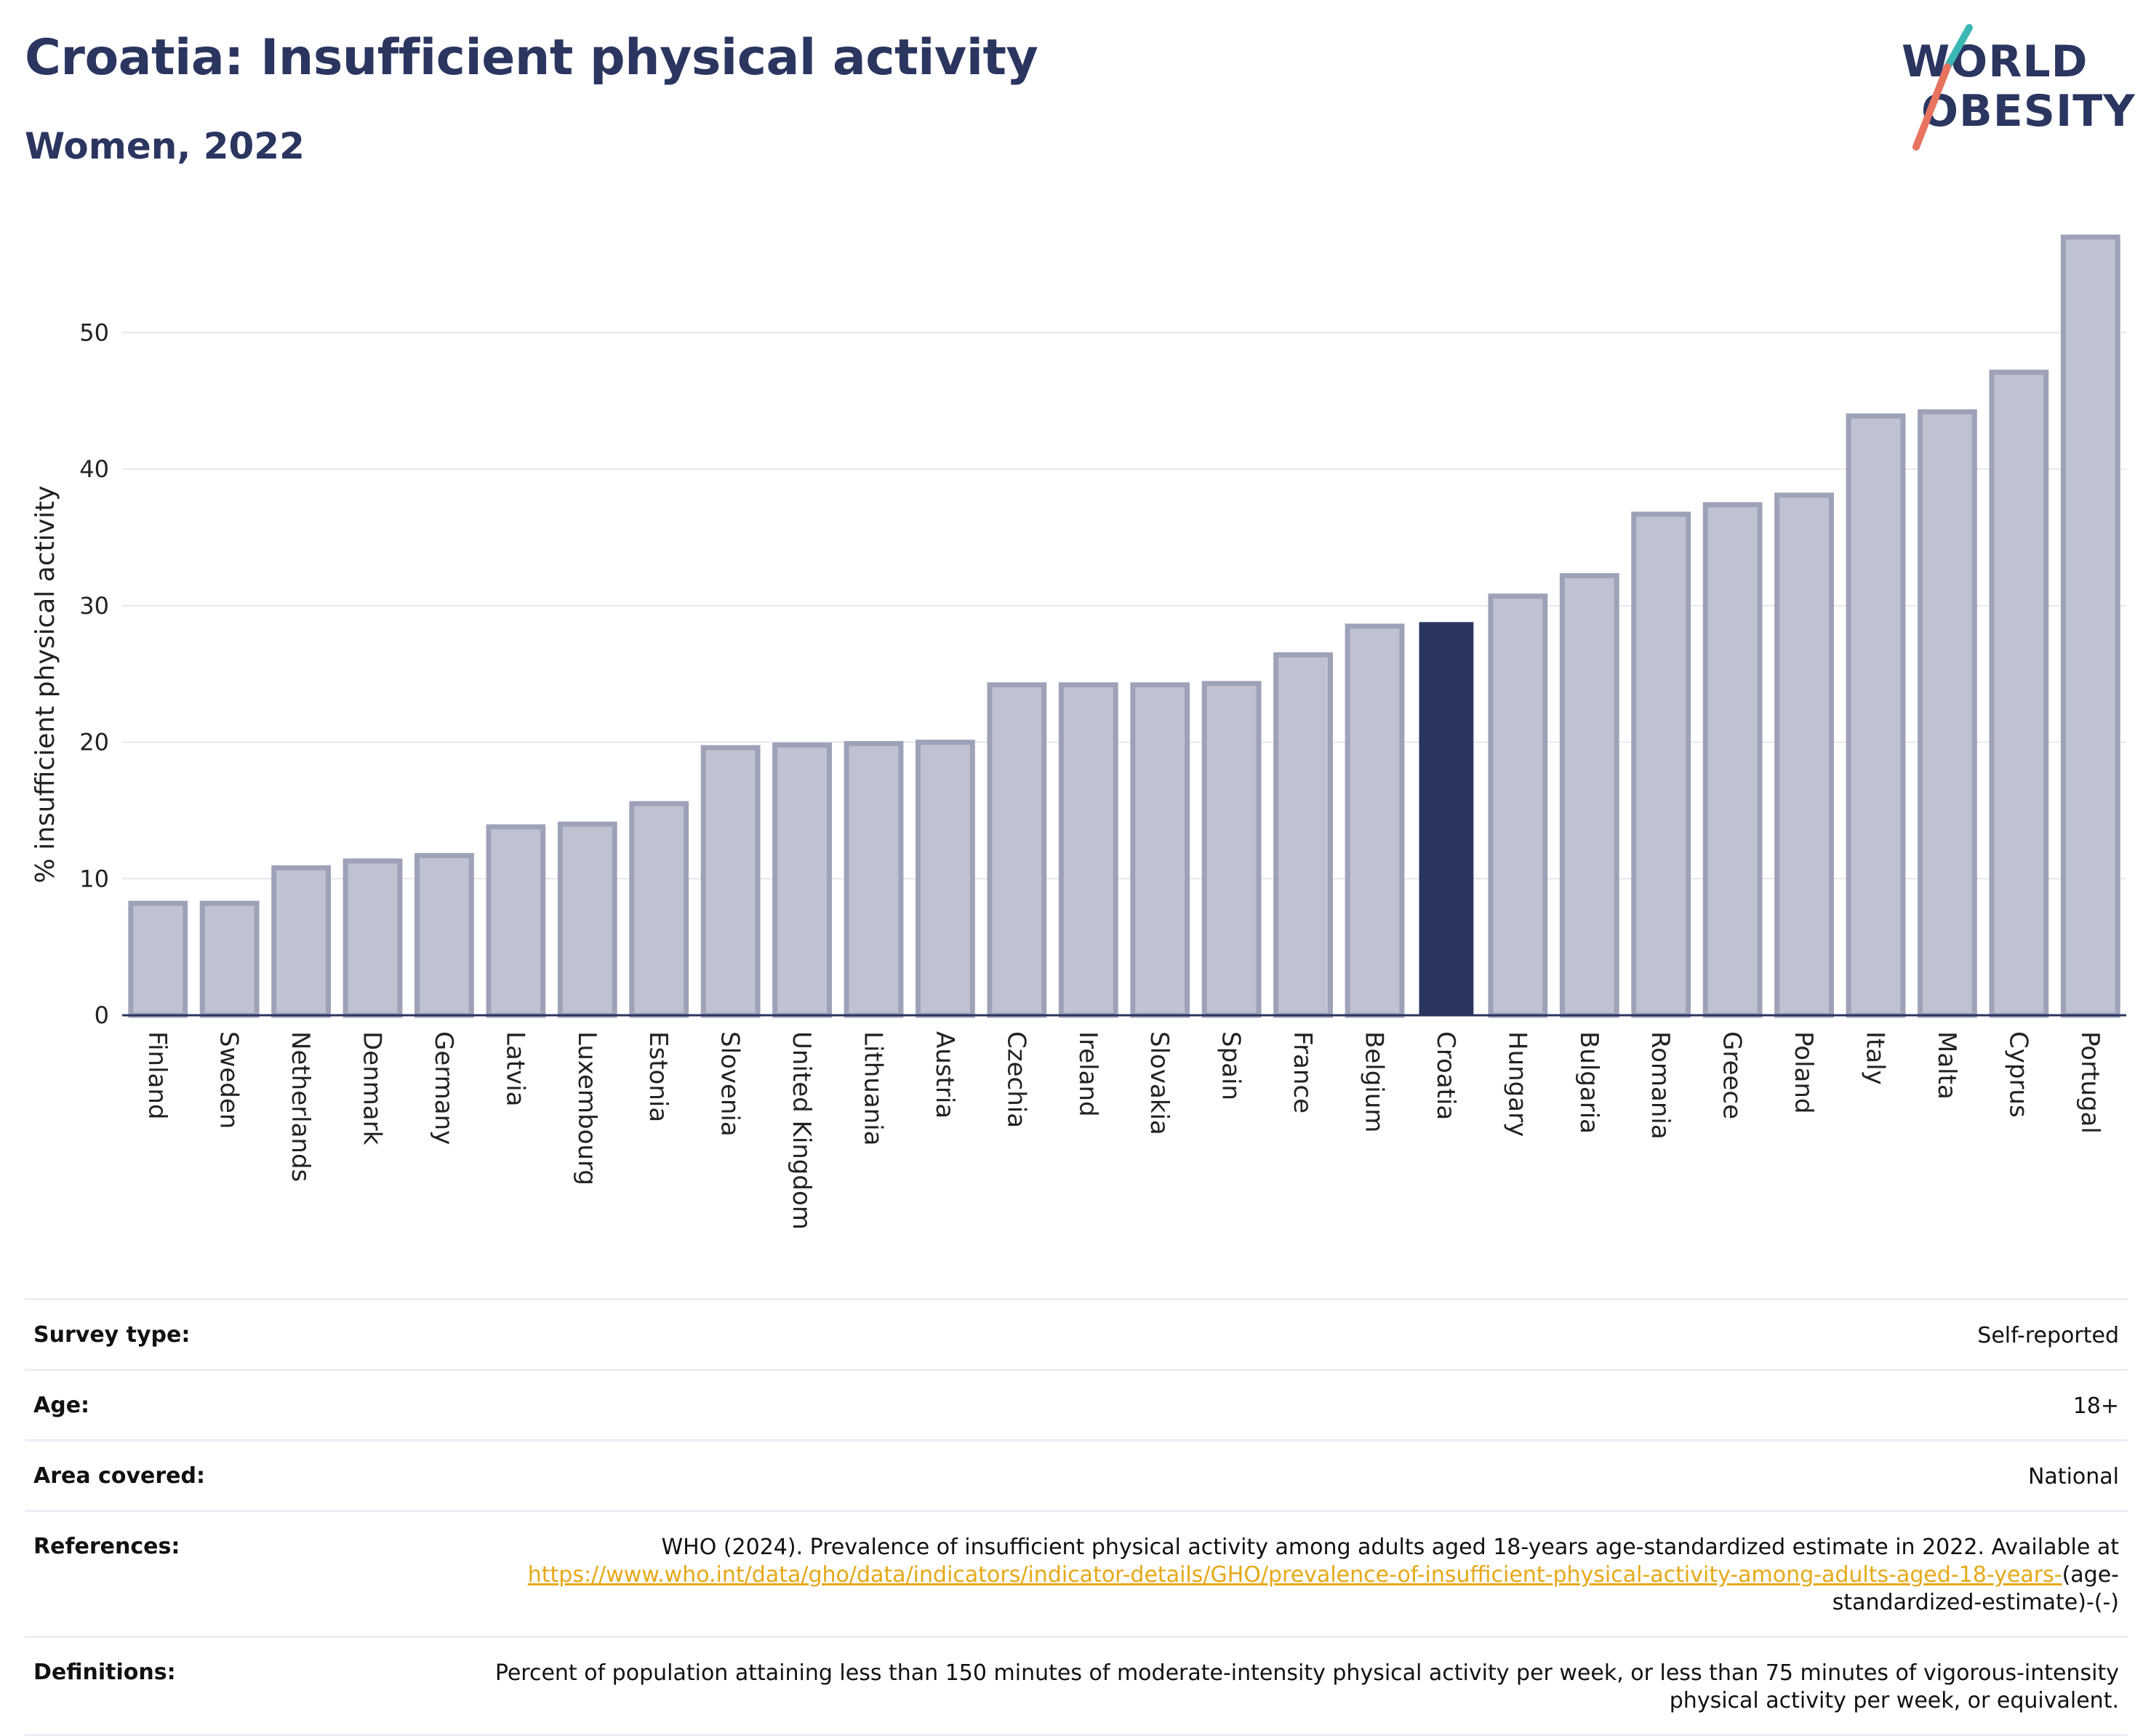  What do you see at coordinates (873, 1088) in the screenshot?
I see `x-tick-label: Lithuania` at bounding box center [873, 1088].